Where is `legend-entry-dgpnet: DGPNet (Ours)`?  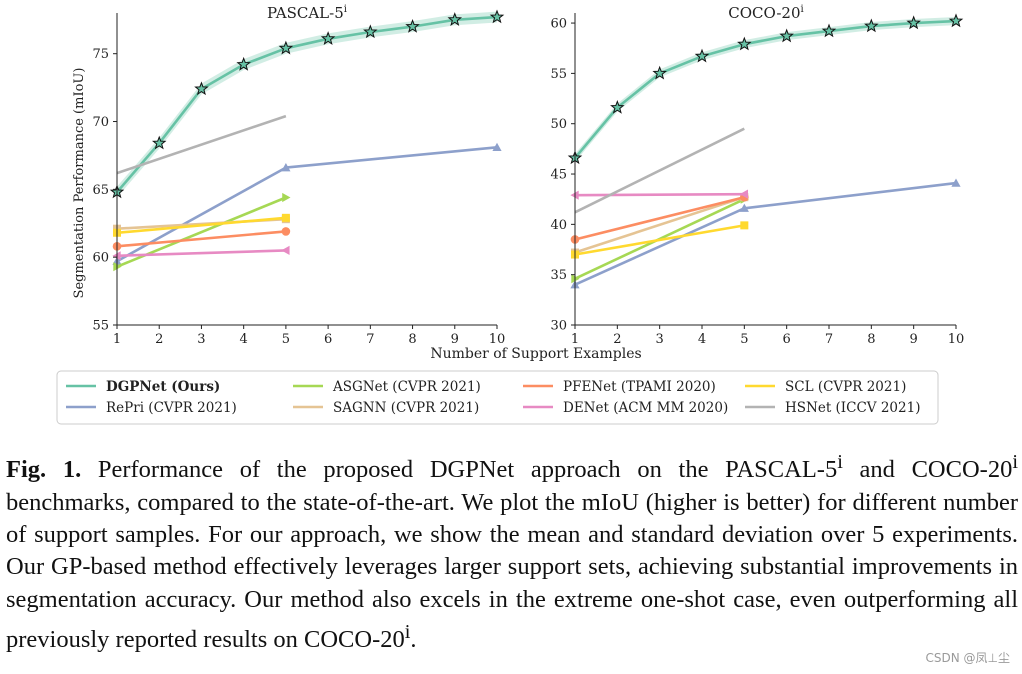
legend-entry-dgpnet: DGPNet (Ours) is located at coordinates (143, 387).